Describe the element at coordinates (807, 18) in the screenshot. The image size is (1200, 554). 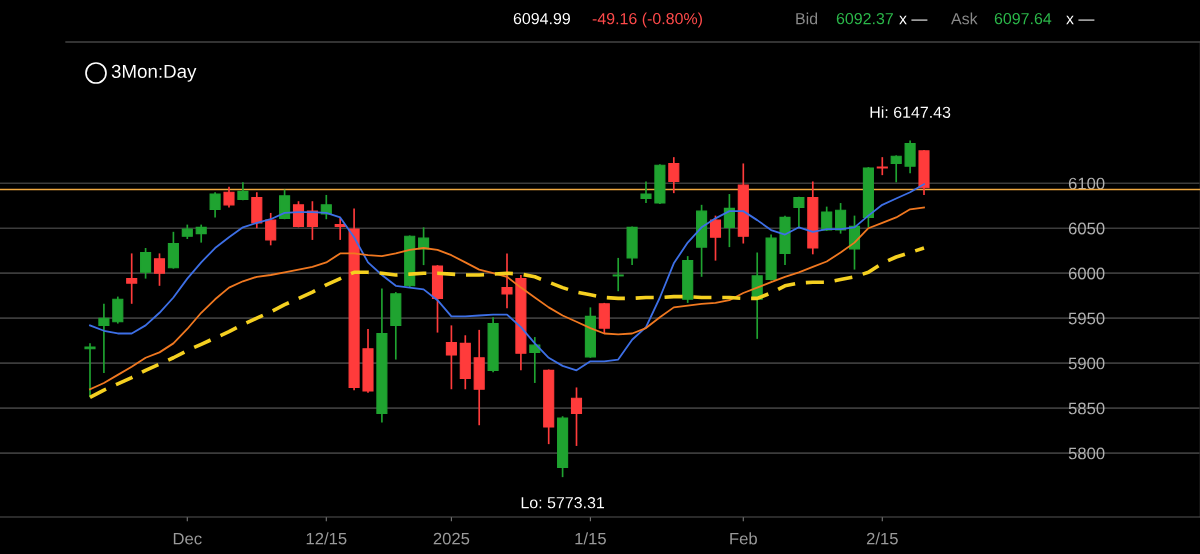
I see `text: Bid` at that location.